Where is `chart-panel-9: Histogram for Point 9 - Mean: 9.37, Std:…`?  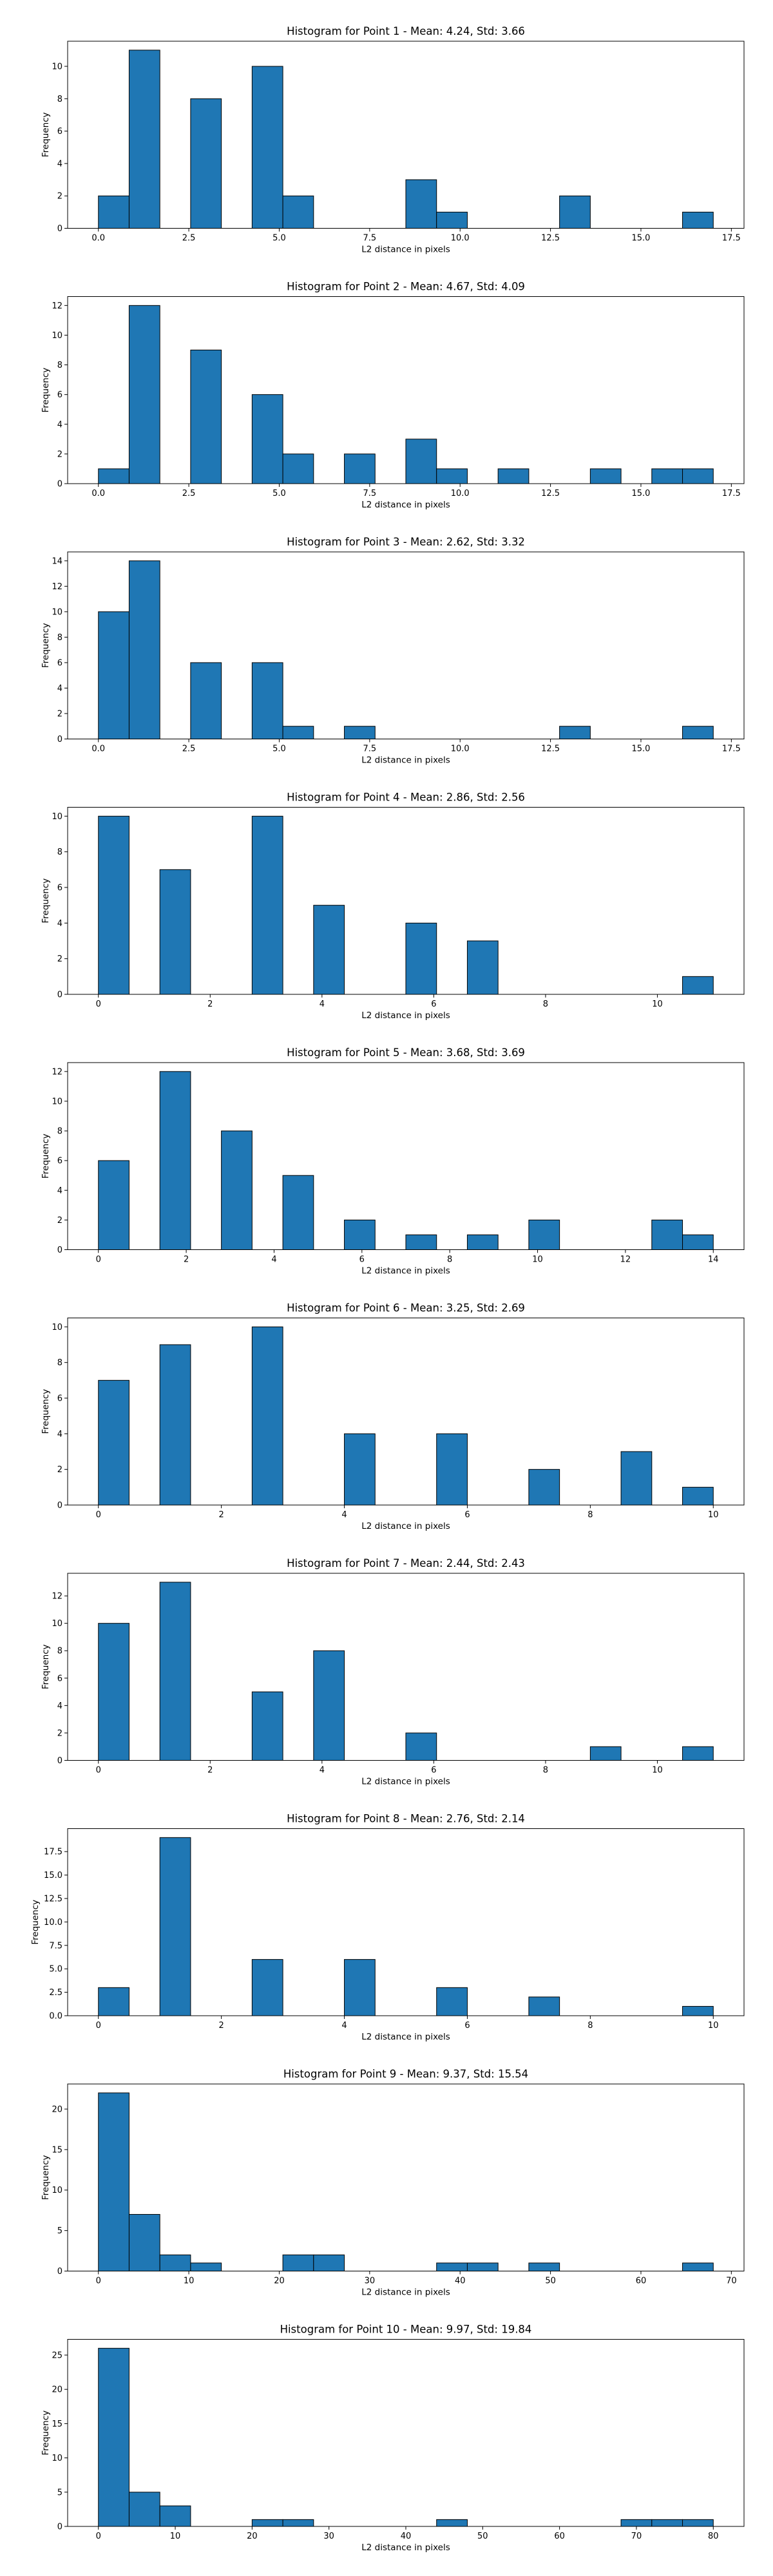 chart-panel-9: Histogram for Point 9 - Mean: 9.37, Std:… is located at coordinates (393, 2183).